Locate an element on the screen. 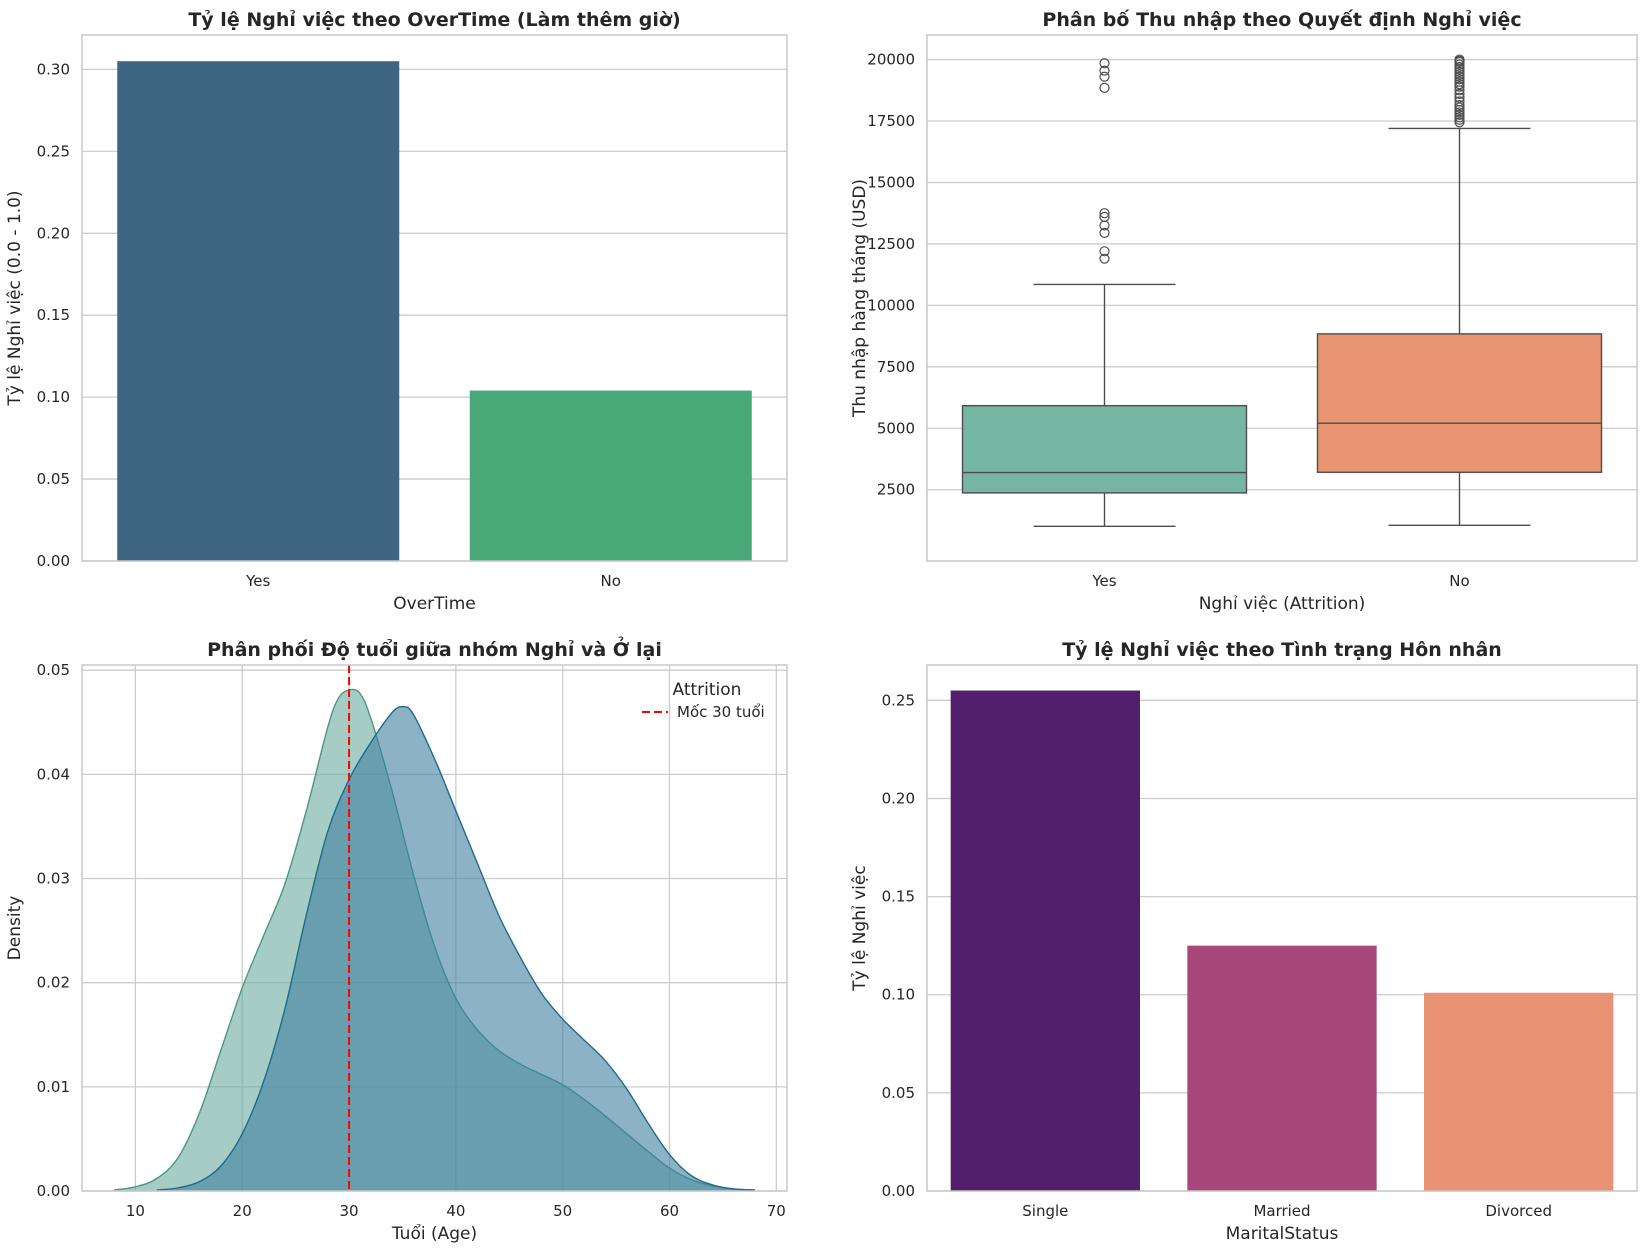 The height and width of the screenshot is (1254, 1641). y-tick-label: 15000 is located at coordinates (891, 182).